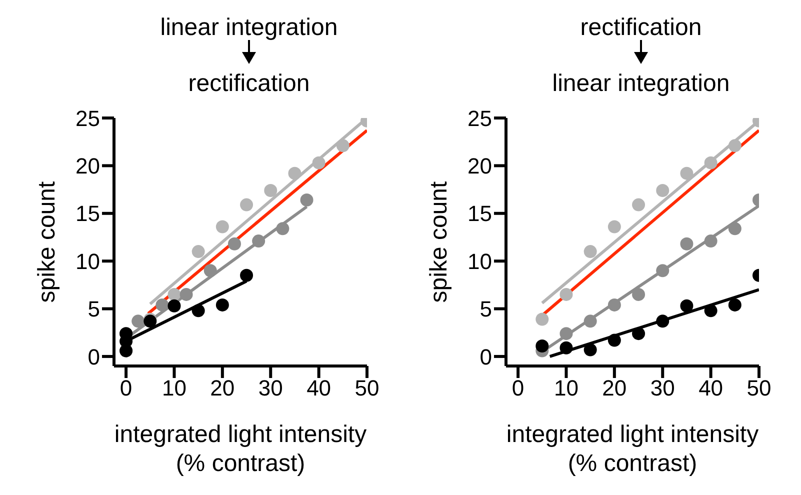  I want to click on chart-title: rectification, so click(641, 28).